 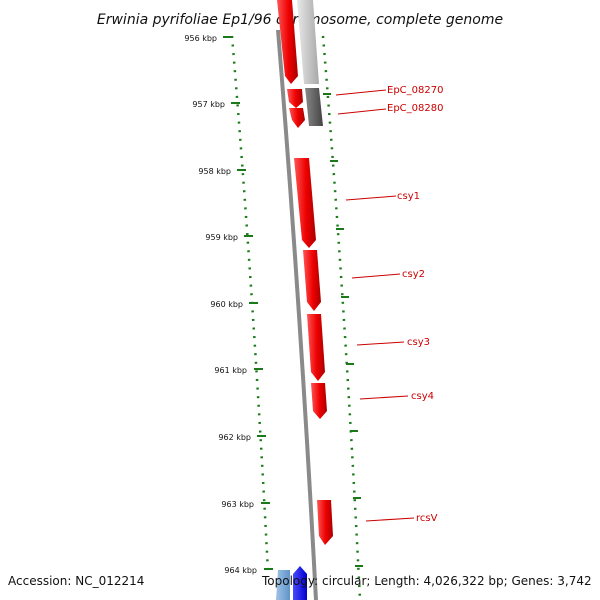 I want to click on kbp-label: 957 kbp, so click(x=208, y=104).